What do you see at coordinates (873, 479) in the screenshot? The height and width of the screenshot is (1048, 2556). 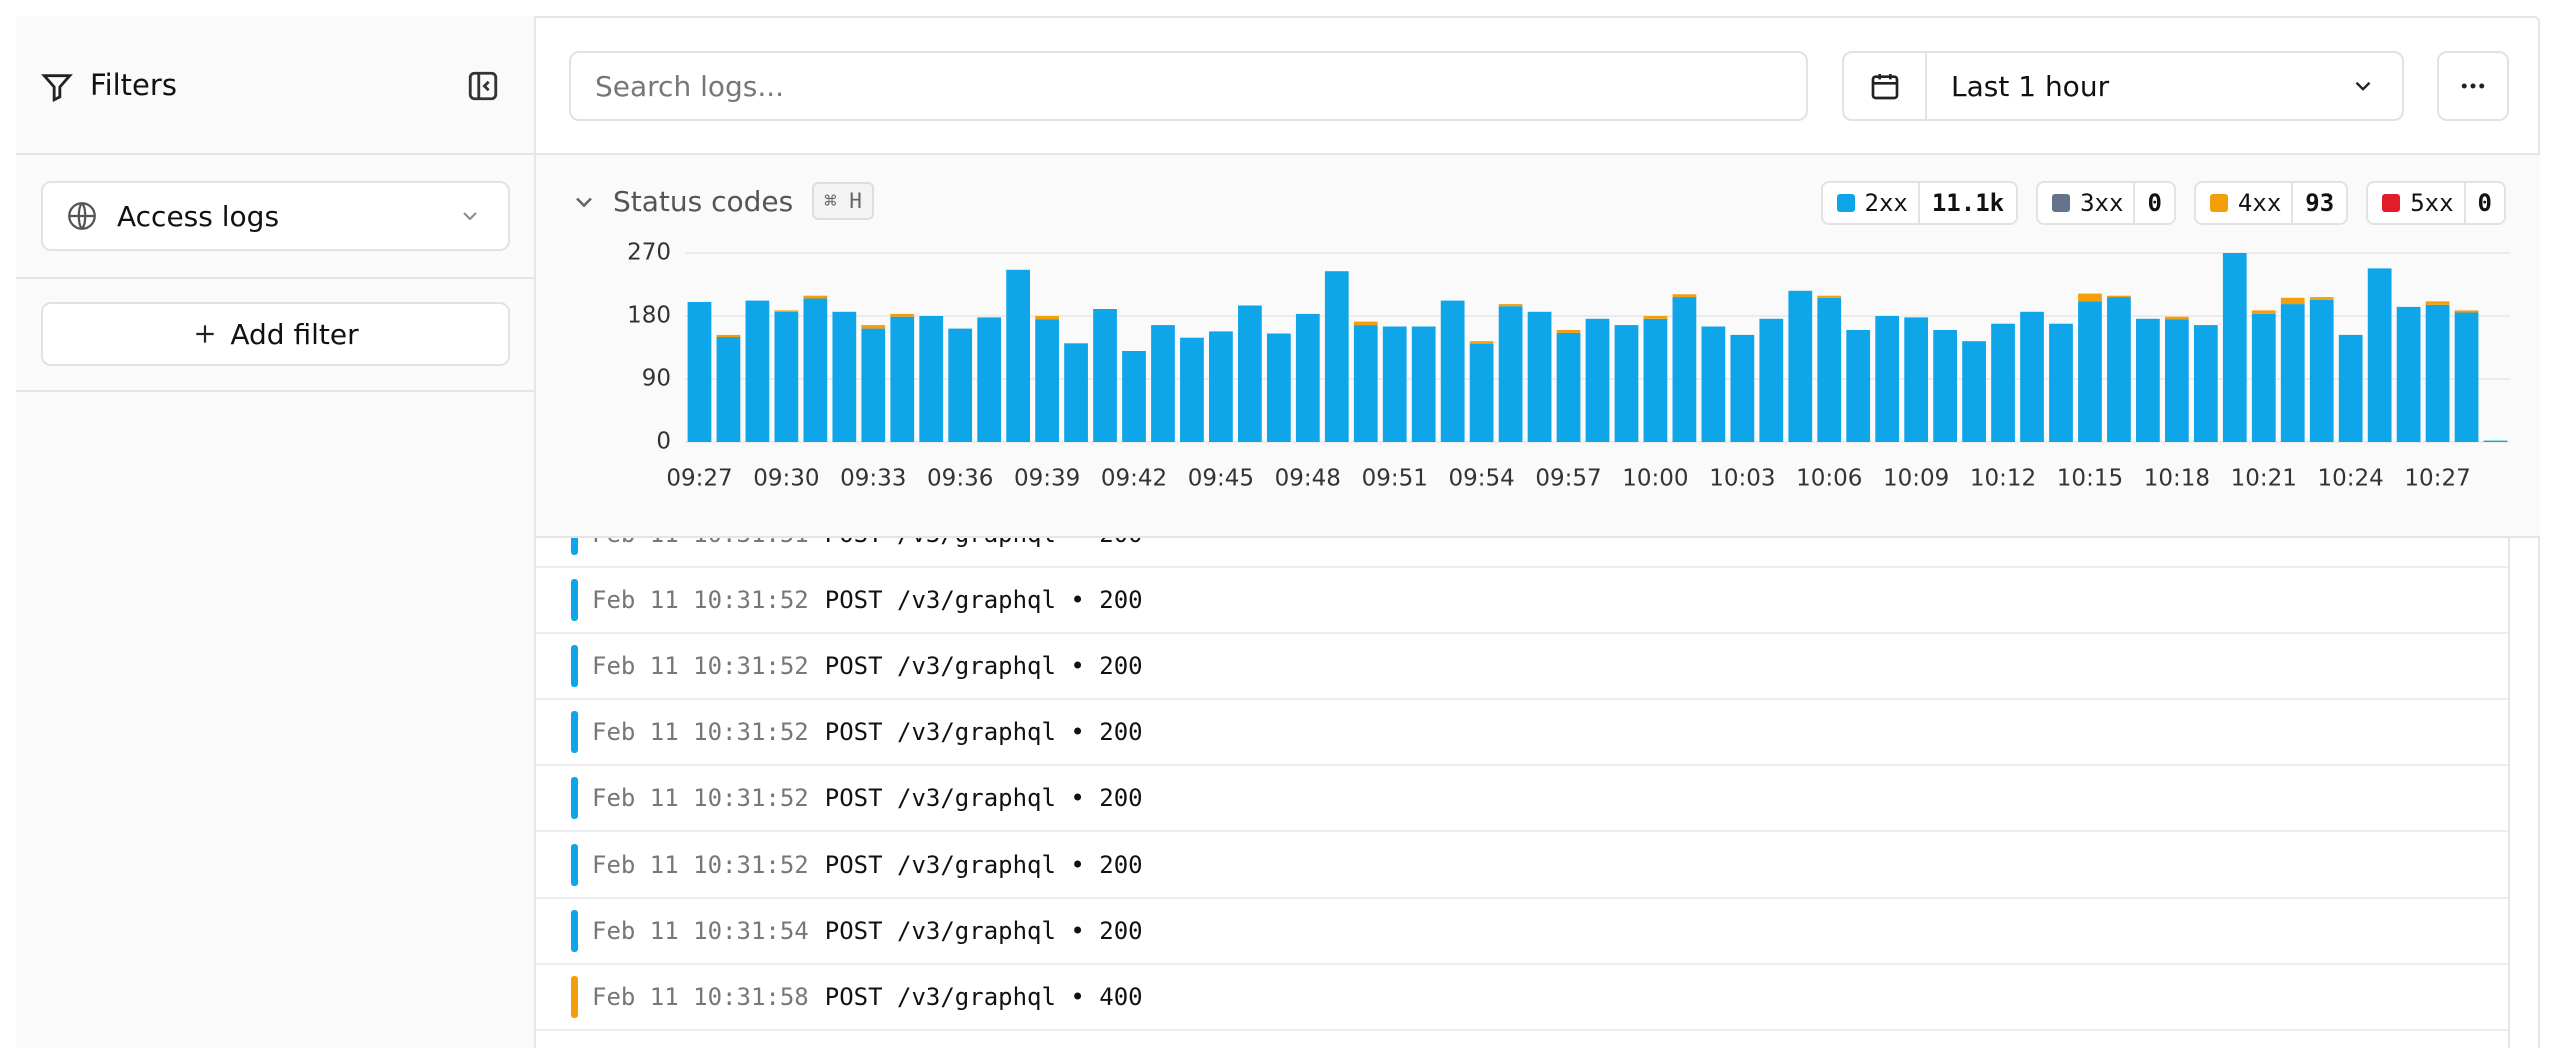 I see `x-tick-label: 09:33` at bounding box center [873, 479].